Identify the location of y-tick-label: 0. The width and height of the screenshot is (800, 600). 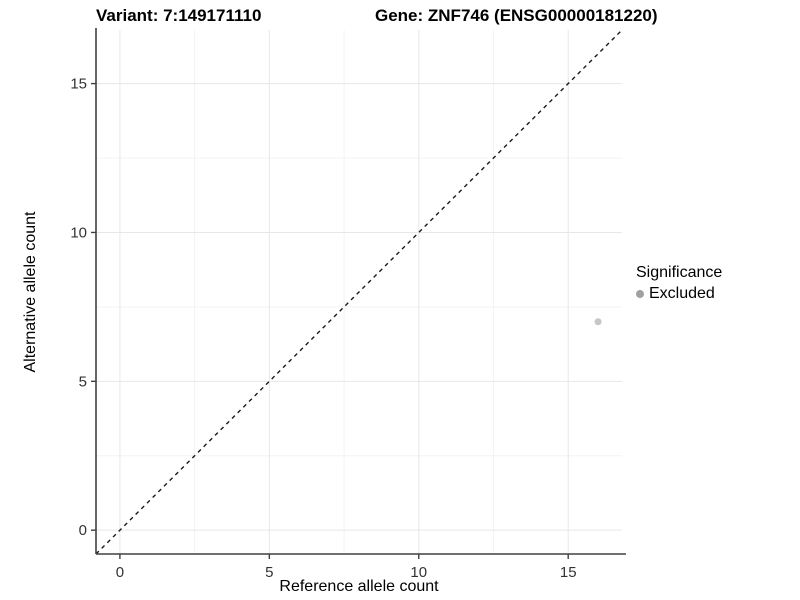
(83, 530).